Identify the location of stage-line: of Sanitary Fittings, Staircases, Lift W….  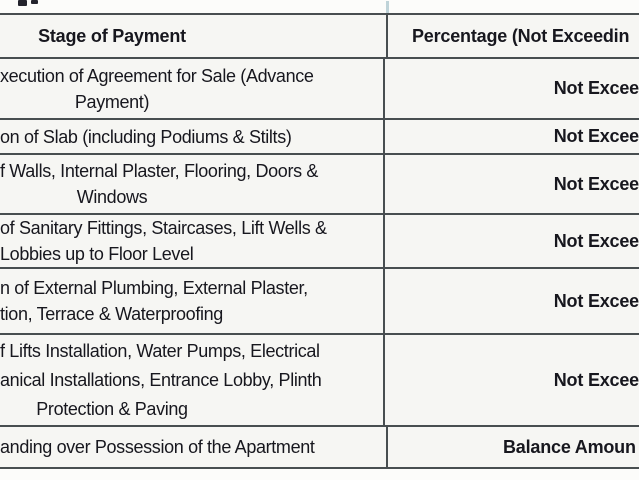
(163, 228).